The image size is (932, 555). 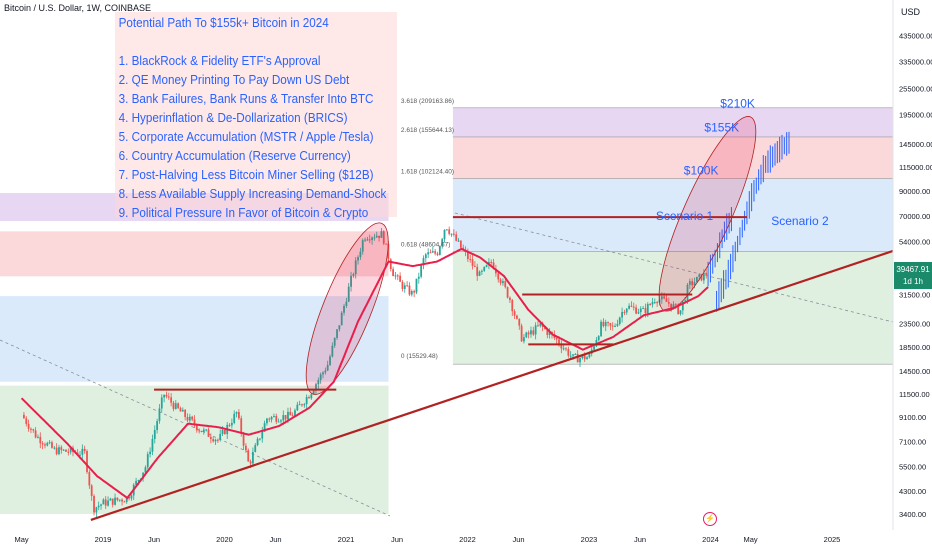 I want to click on fib-level-label: 1.618 (102124.40), so click(x=427, y=172).